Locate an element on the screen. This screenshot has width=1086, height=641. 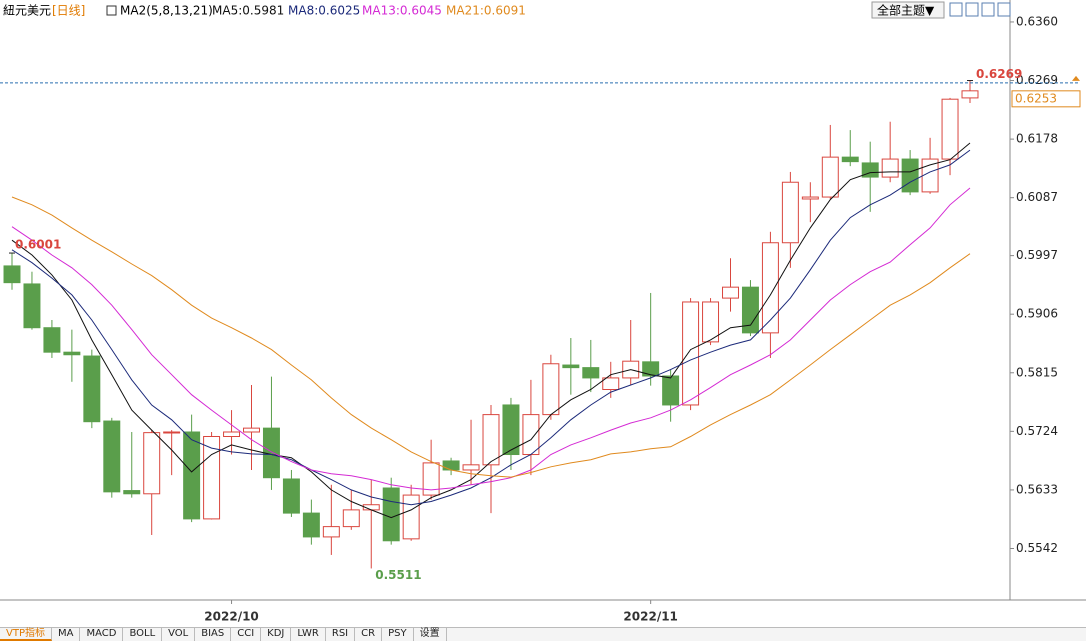
high-label: 0.6269 is located at coordinates (999, 74).